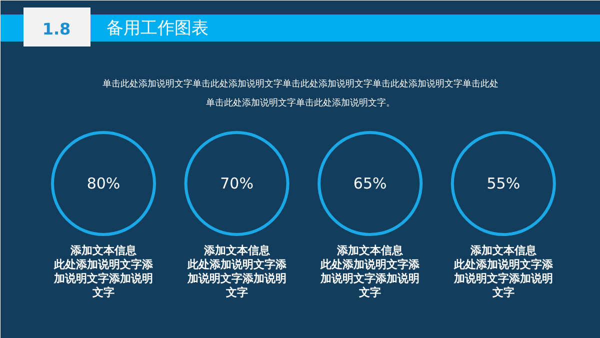 The height and width of the screenshot is (338, 600). I want to click on text: 备用工作图表, so click(157, 28).